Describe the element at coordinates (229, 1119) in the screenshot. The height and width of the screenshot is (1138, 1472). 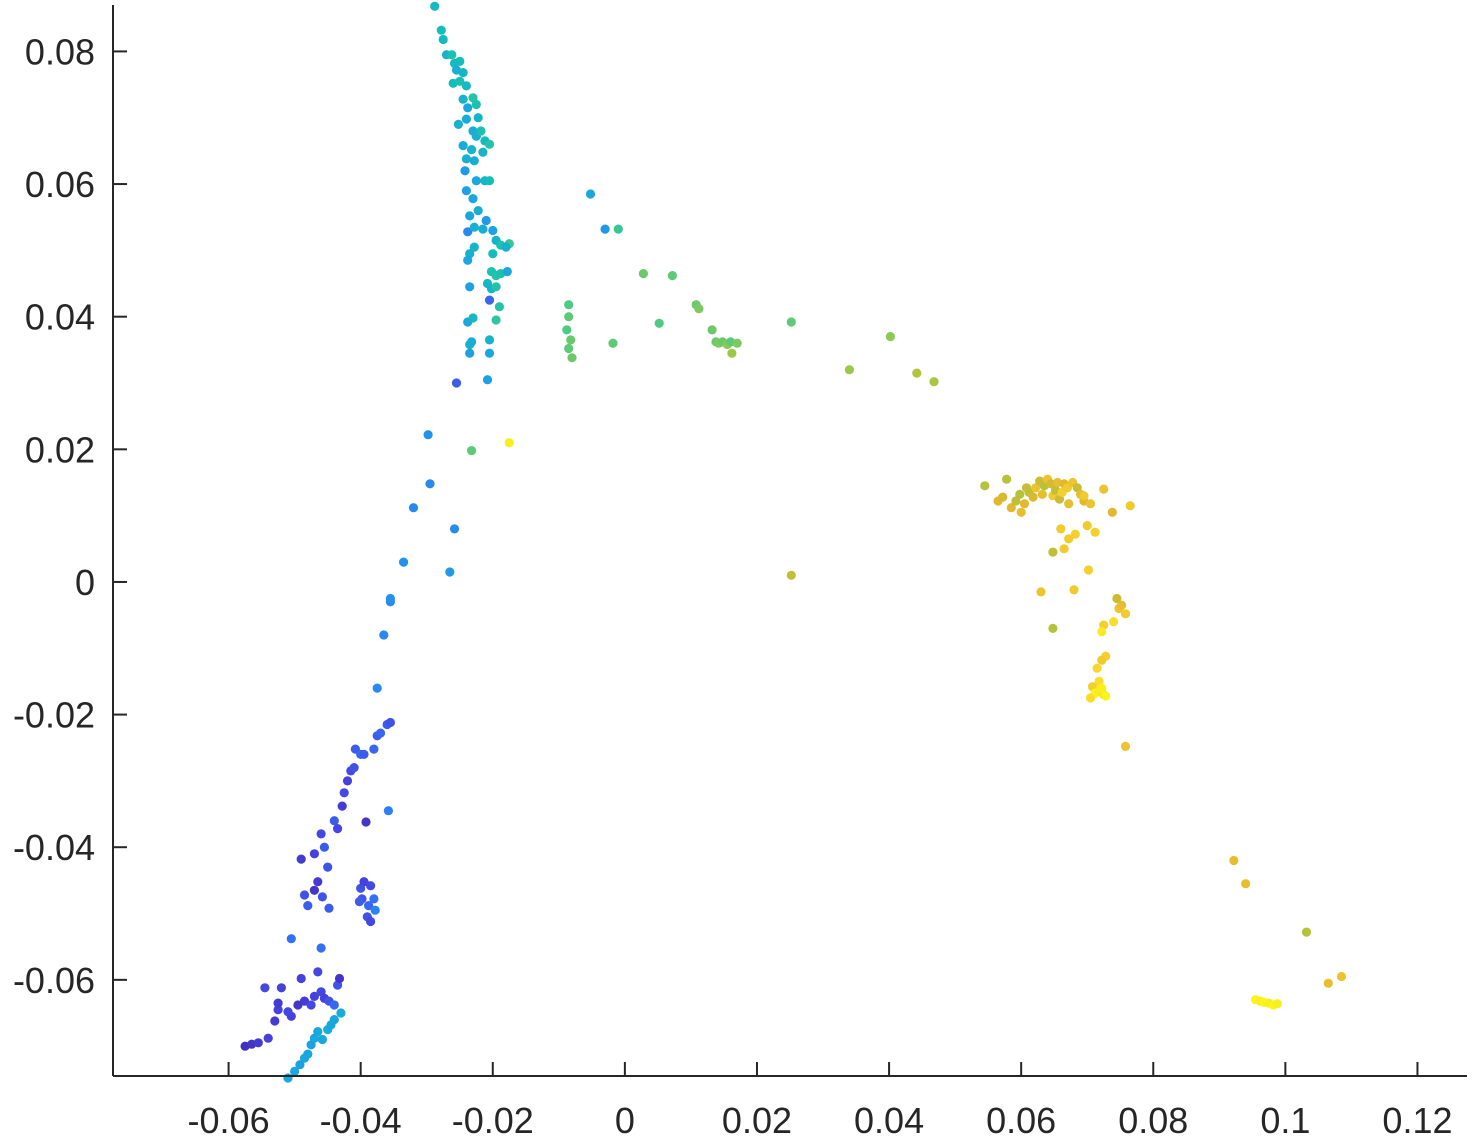
I see `x-tick-label: -0.06` at that location.